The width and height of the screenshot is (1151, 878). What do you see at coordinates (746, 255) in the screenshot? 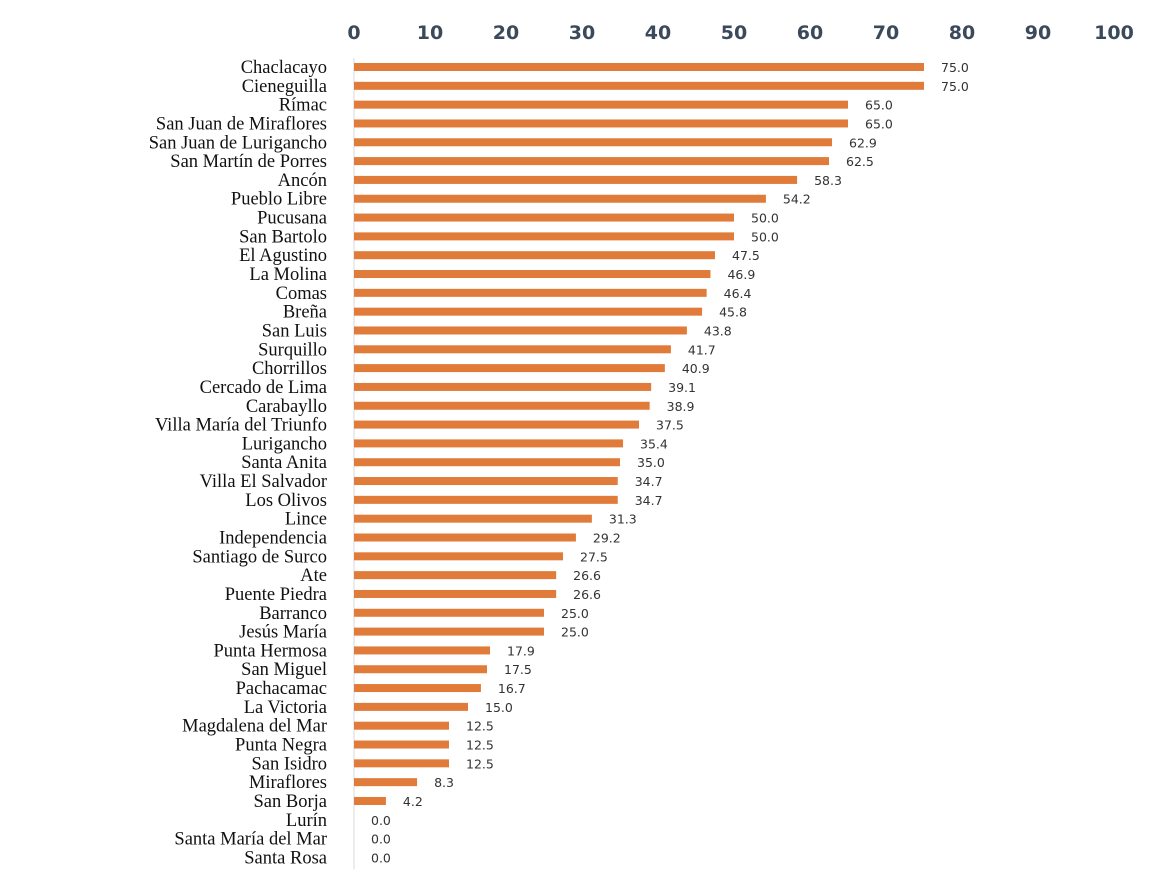
I see `data-label: 47.5` at bounding box center [746, 255].